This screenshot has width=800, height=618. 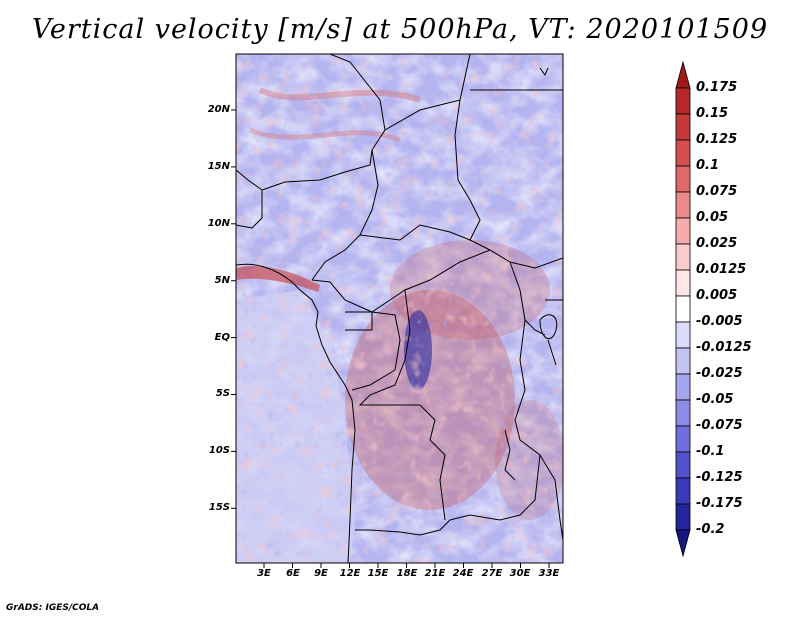 I want to click on lon-label-24e: 24E, so click(x=463, y=573).